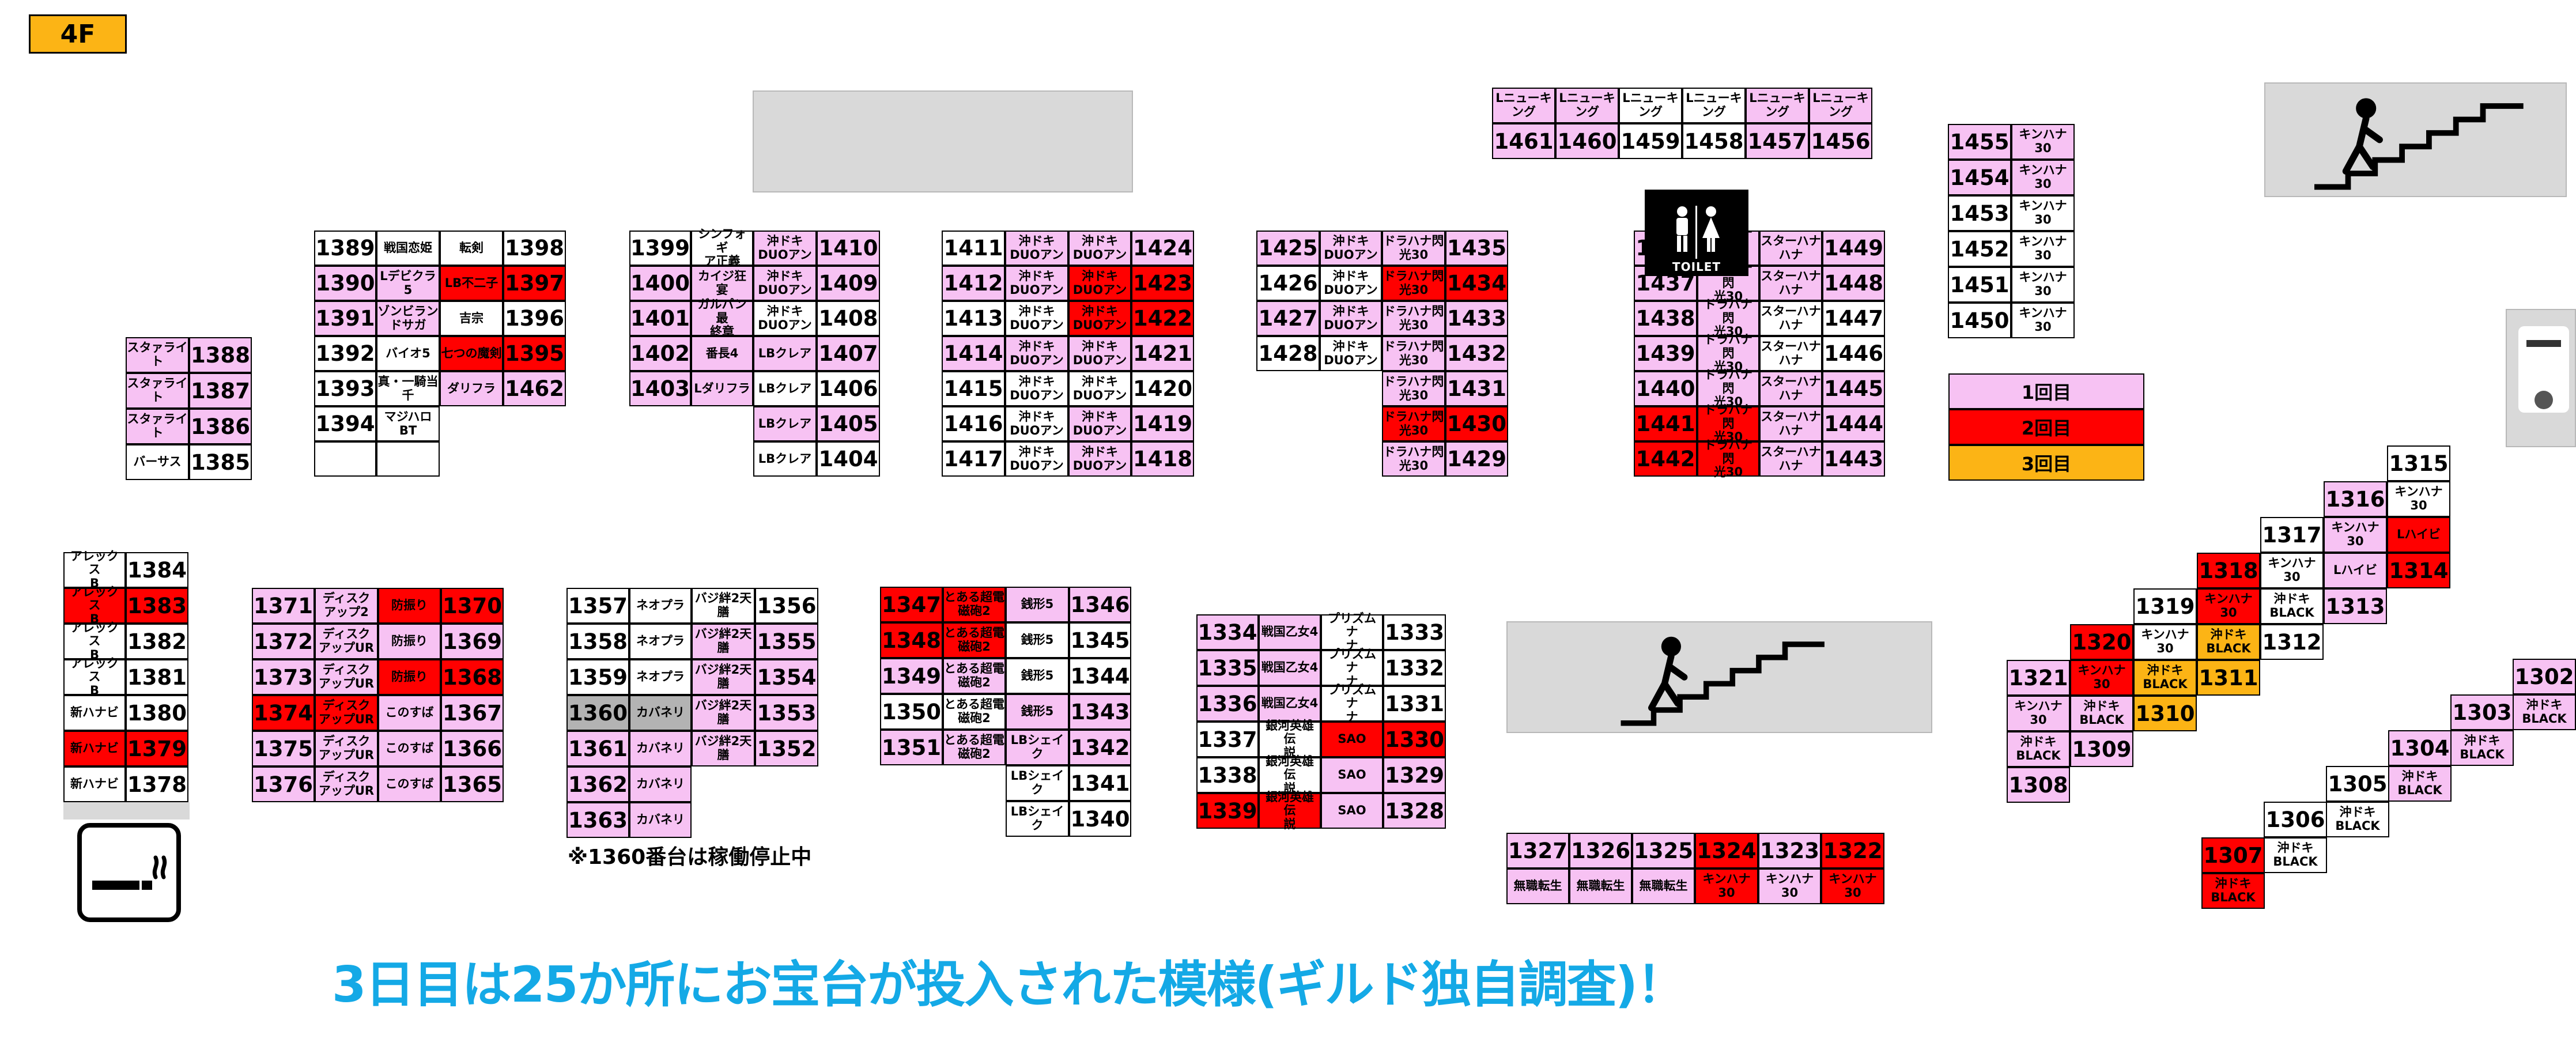  What do you see at coordinates (1789, 850) in the screenshot?
I see `machine-number-cell: 1323` at bounding box center [1789, 850].